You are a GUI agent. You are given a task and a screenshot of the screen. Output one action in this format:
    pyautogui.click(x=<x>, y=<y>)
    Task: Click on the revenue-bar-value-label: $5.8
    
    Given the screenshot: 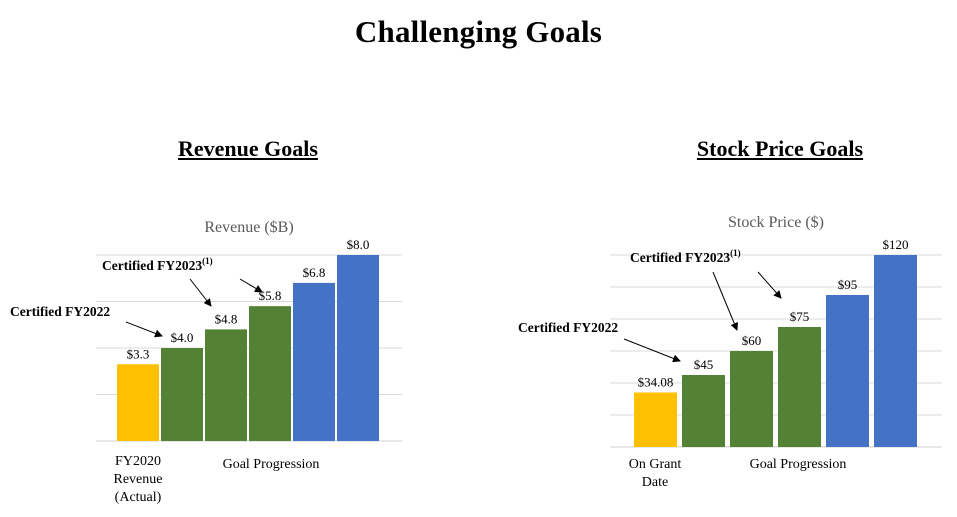 What is the action you would take?
    pyautogui.click(x=270, y=295)
    